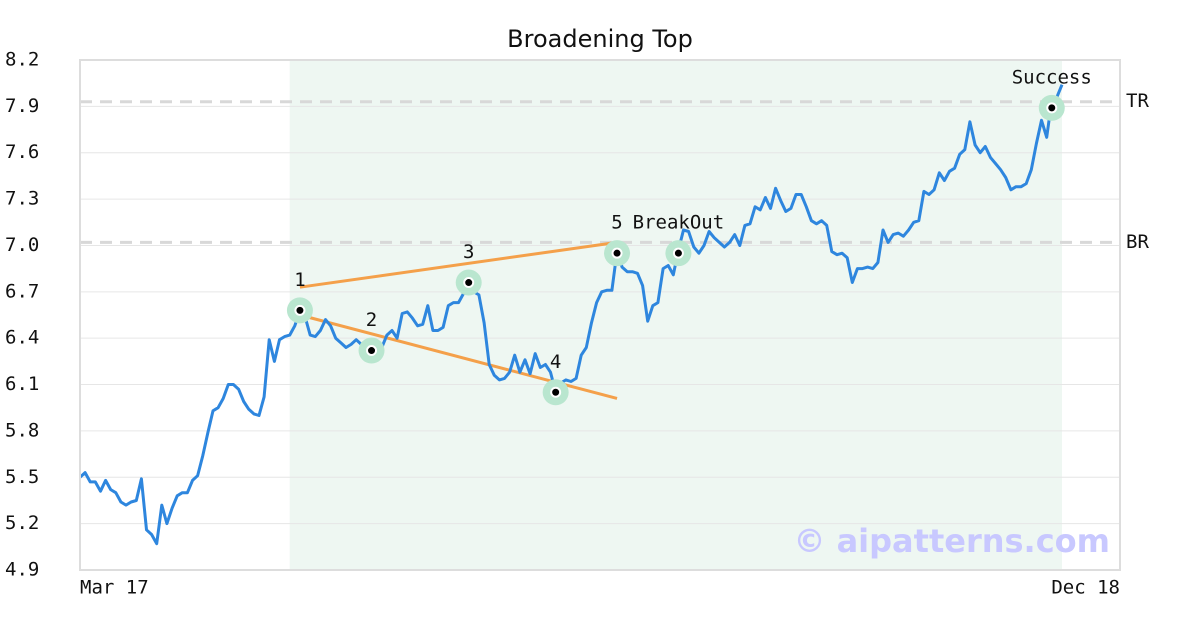 The height and width of the screenshot is (630, 1200). What do you see at coordinates (22, 245) in the screenshot?
I see `y-tick-label: 7.0` at bounding box center [22, 245].